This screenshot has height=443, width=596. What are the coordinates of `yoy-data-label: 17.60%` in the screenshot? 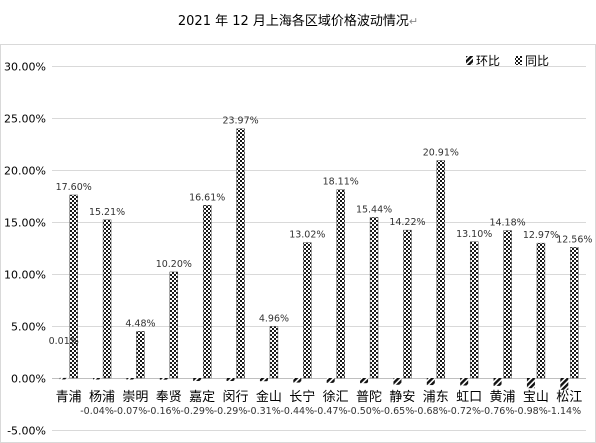 It's located at (74, 187).